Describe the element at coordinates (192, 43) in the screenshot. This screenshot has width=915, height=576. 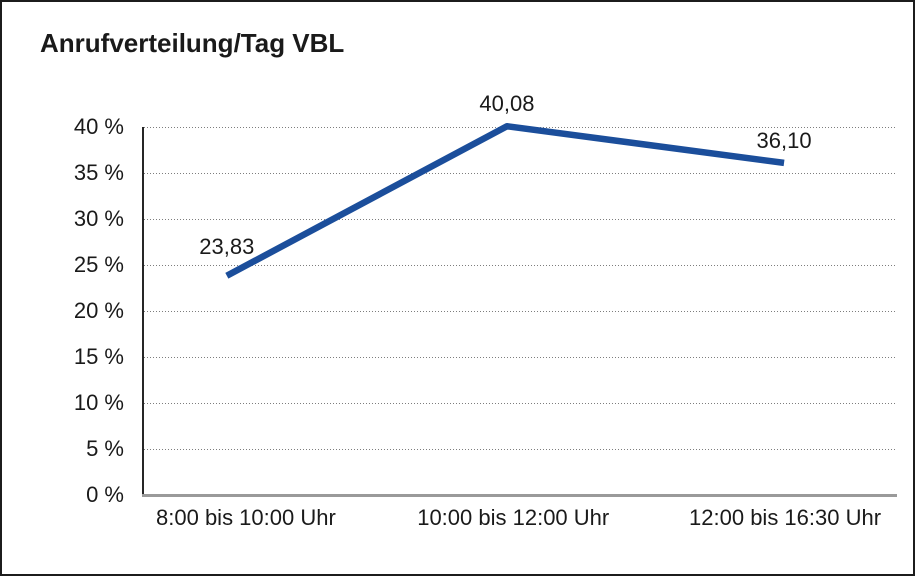
I see `chart-title: Anrufverteilung/Tag VBL` at that location.